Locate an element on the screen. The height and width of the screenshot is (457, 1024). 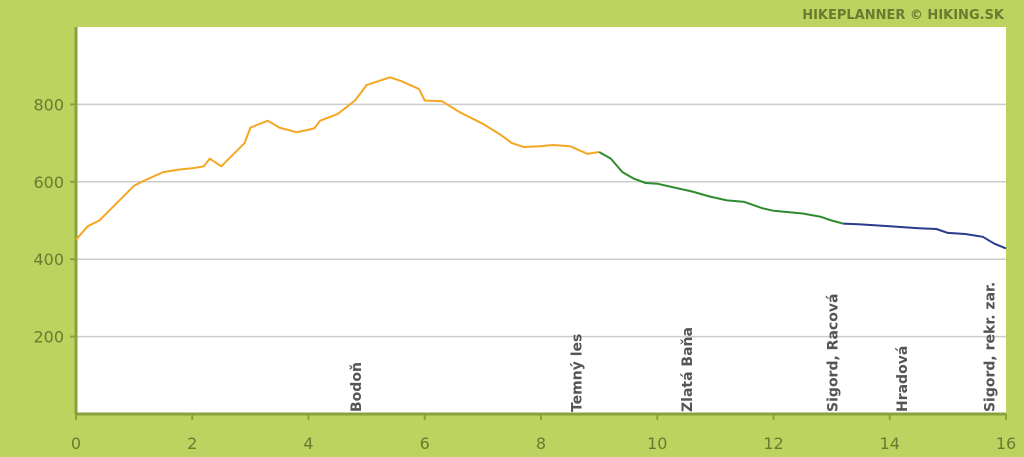
y-tick-label: 400 is located at coordinates (48, 259).